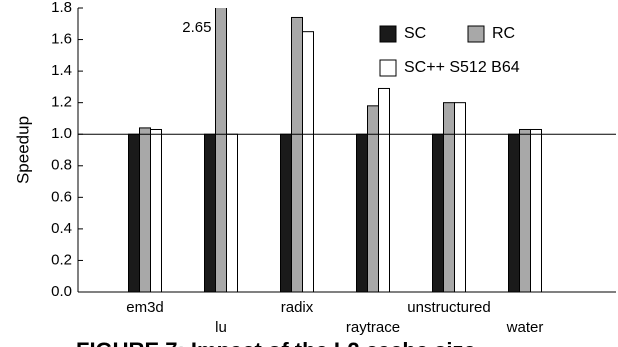 This screenshot has height=347, width=618. I want to click on x-tick-label: raytrace, so click(373, 327).